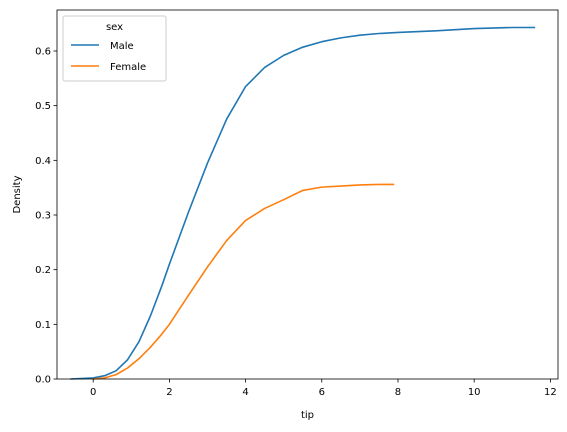  Describe the element at coordinates (122, 46) in the screenshot. I see `legend-label-male: Male` at that location.